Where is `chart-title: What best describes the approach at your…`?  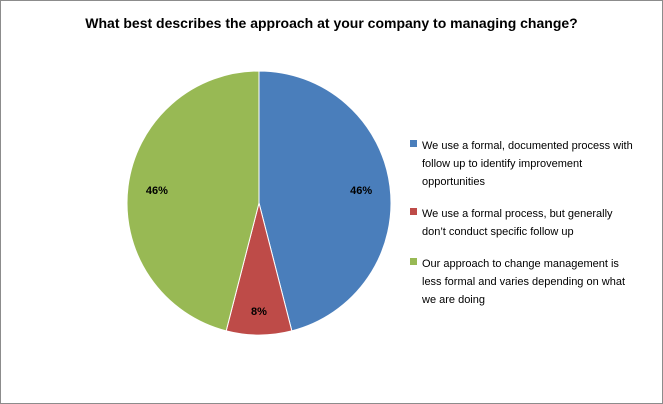
chart-title: What best describes the approach at your… is located at coordinates (331, 23).